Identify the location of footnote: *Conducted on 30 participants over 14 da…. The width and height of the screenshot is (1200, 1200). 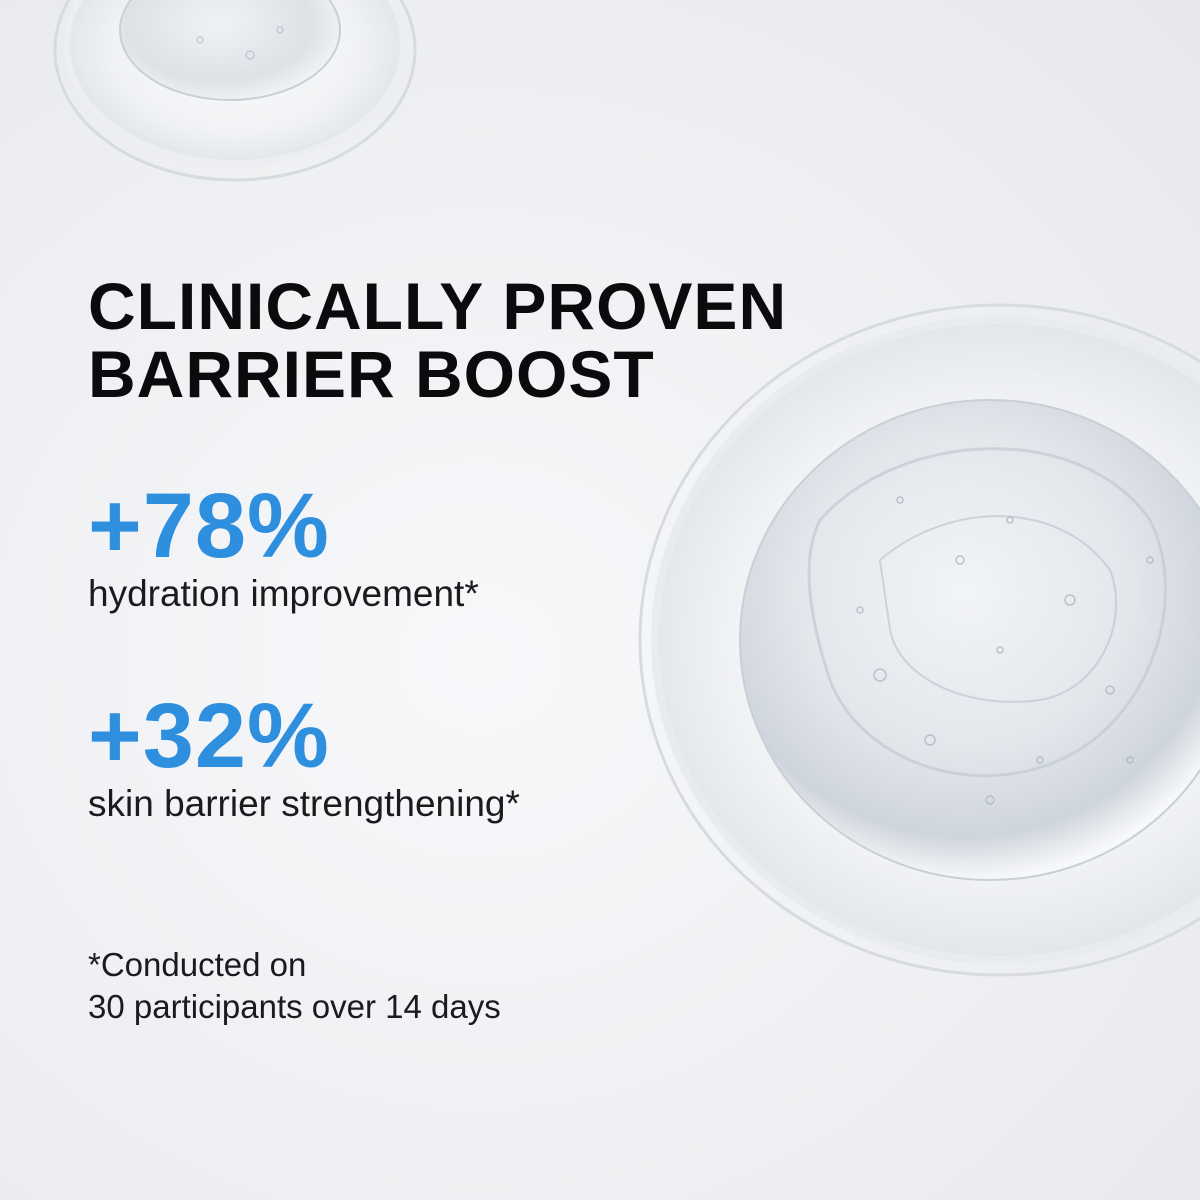
(294, 986).